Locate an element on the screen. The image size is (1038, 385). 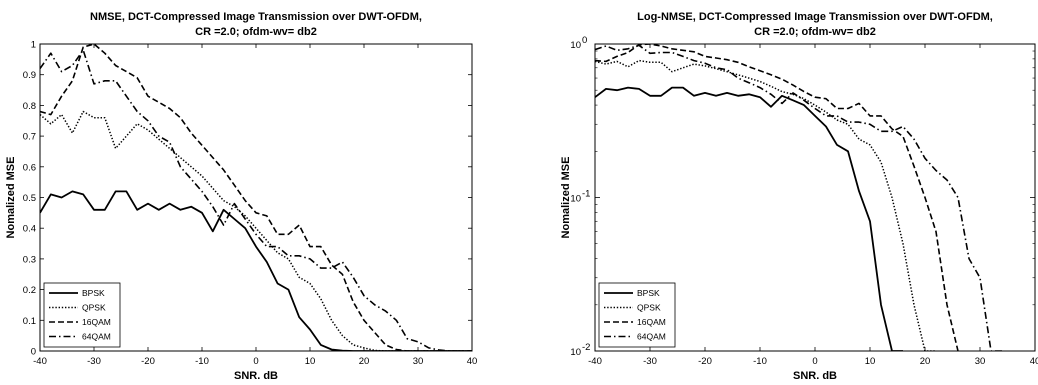
y-tick-label: 0 is located at coordinates (33, 352).